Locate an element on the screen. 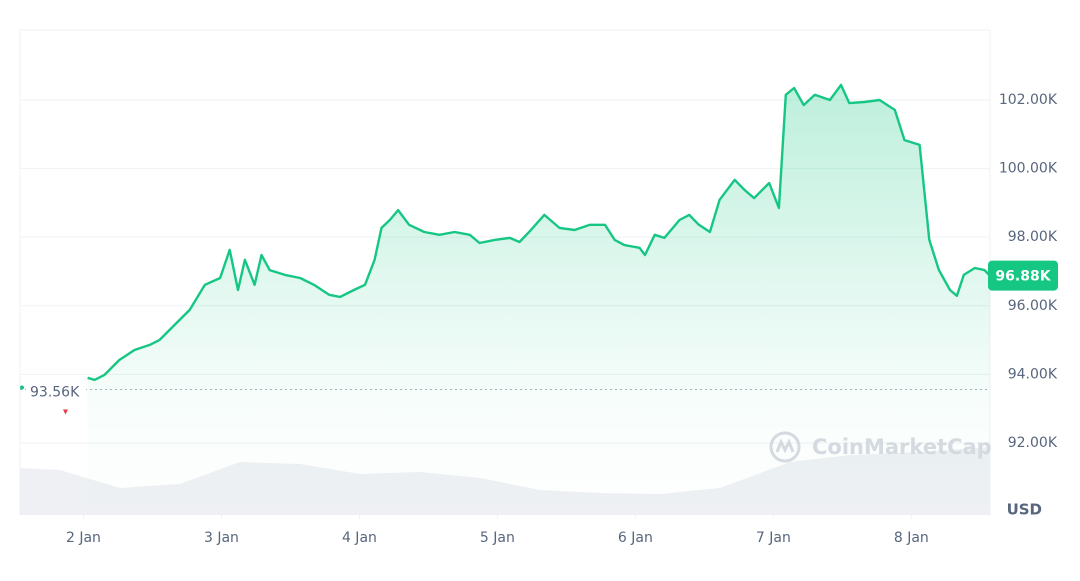 This screenshot has height=581, width=1080. open-down-marker is located at coordinates (65, 412).